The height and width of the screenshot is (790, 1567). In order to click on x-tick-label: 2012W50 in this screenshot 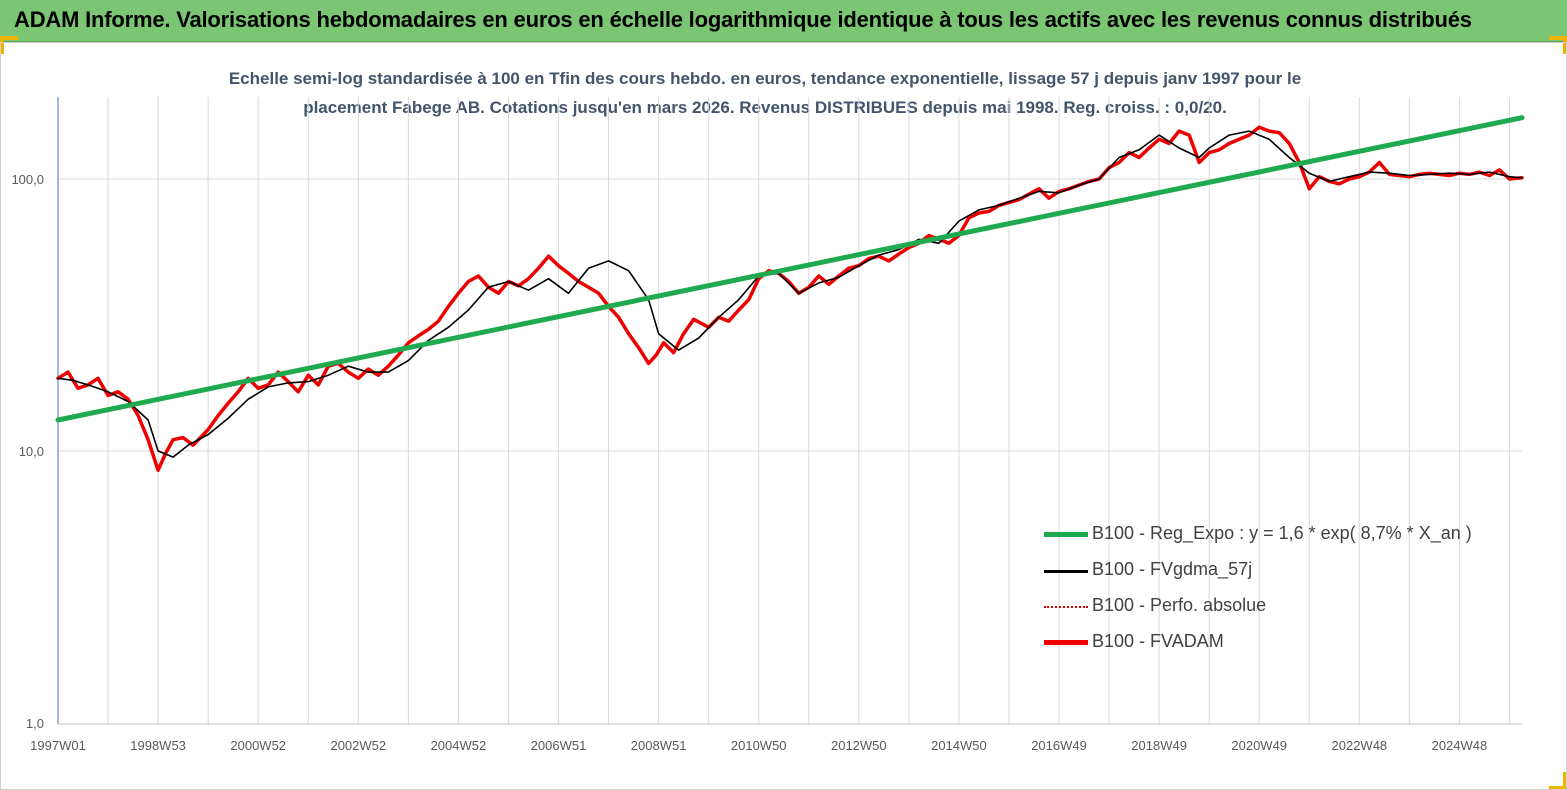, I will do `click(859, 745)`.